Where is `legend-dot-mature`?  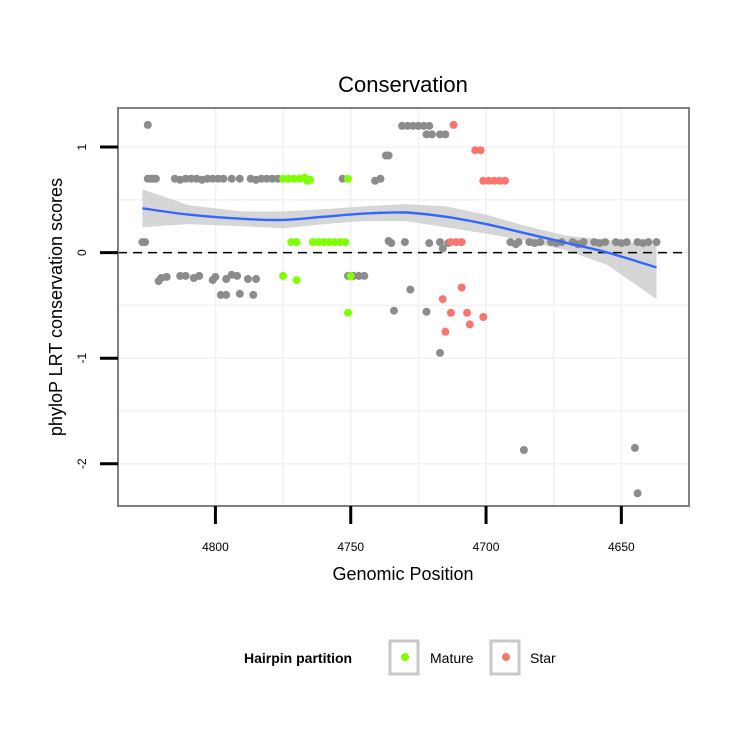
legend-dot-mature is located at coordinates (405, 657).